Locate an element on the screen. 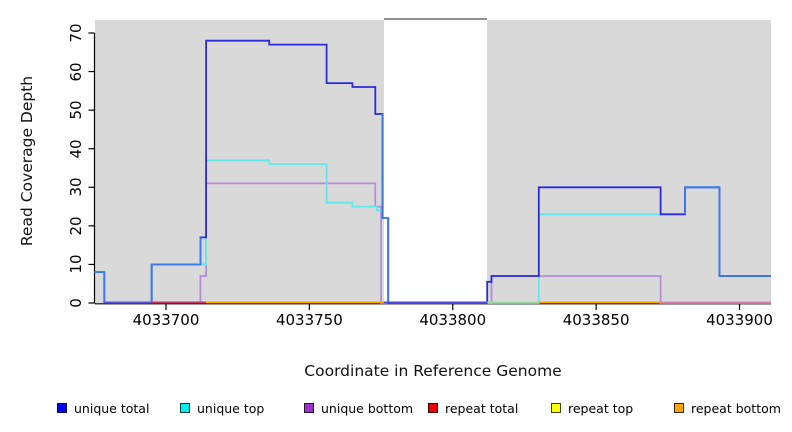 The width and height of the screenshot is (792, 432). legend-swatch-unique-top is located at coordinates (185, 408).